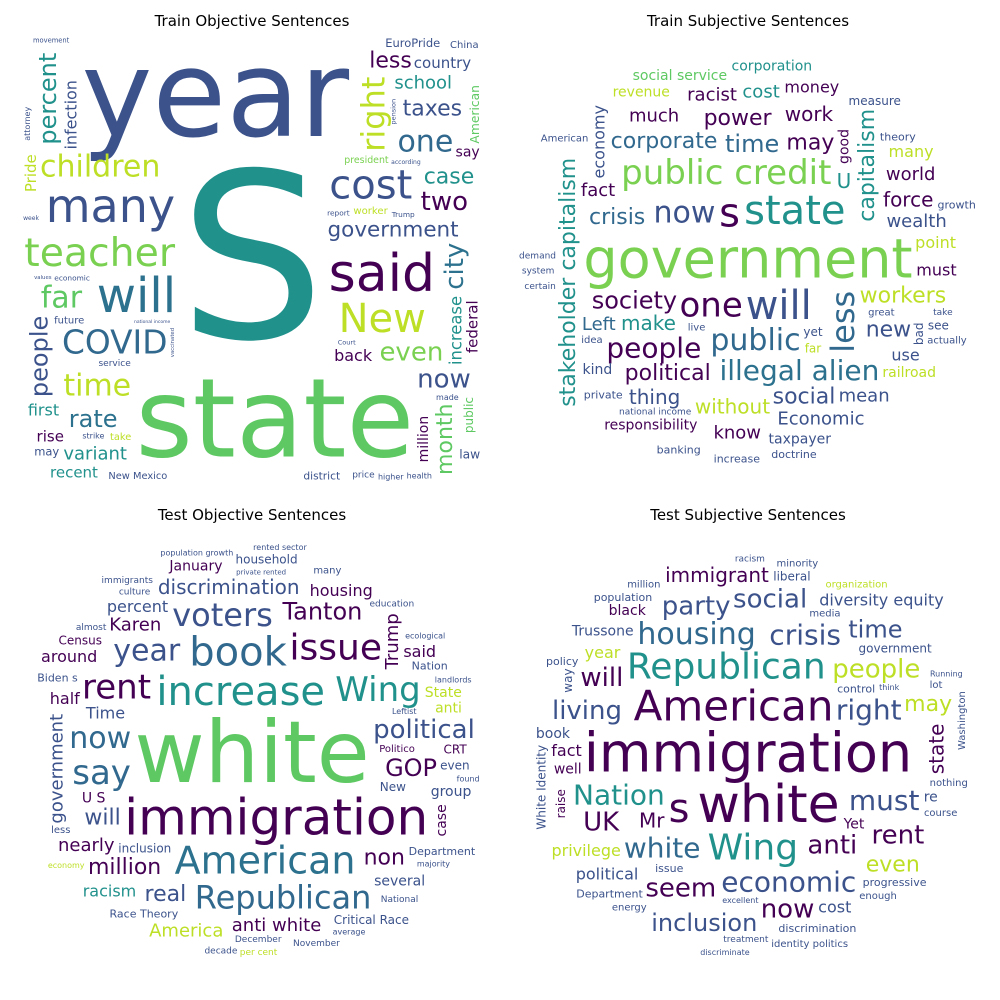  Describe the element at coordinates (740, 900) in the screenshot. I see `wordcloud-word: excellent` at that location.